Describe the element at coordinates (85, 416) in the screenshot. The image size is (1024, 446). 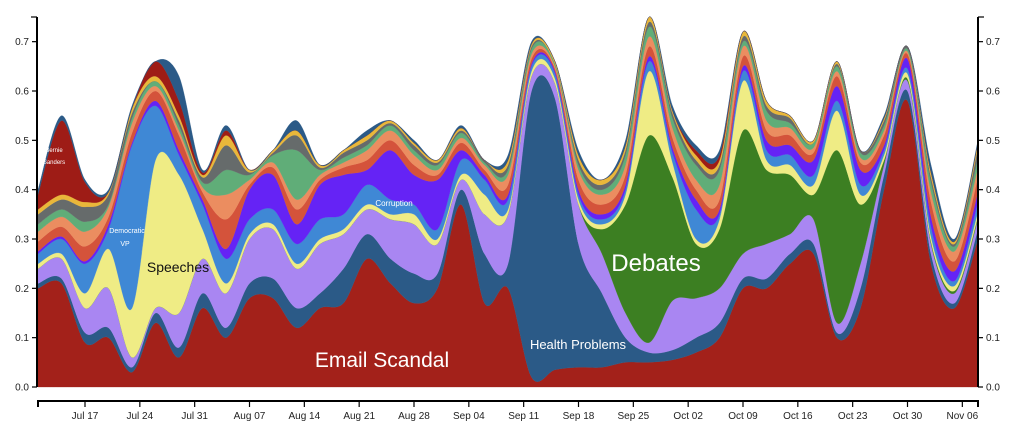
I see `x-tick-label: Jul 17` at that location.